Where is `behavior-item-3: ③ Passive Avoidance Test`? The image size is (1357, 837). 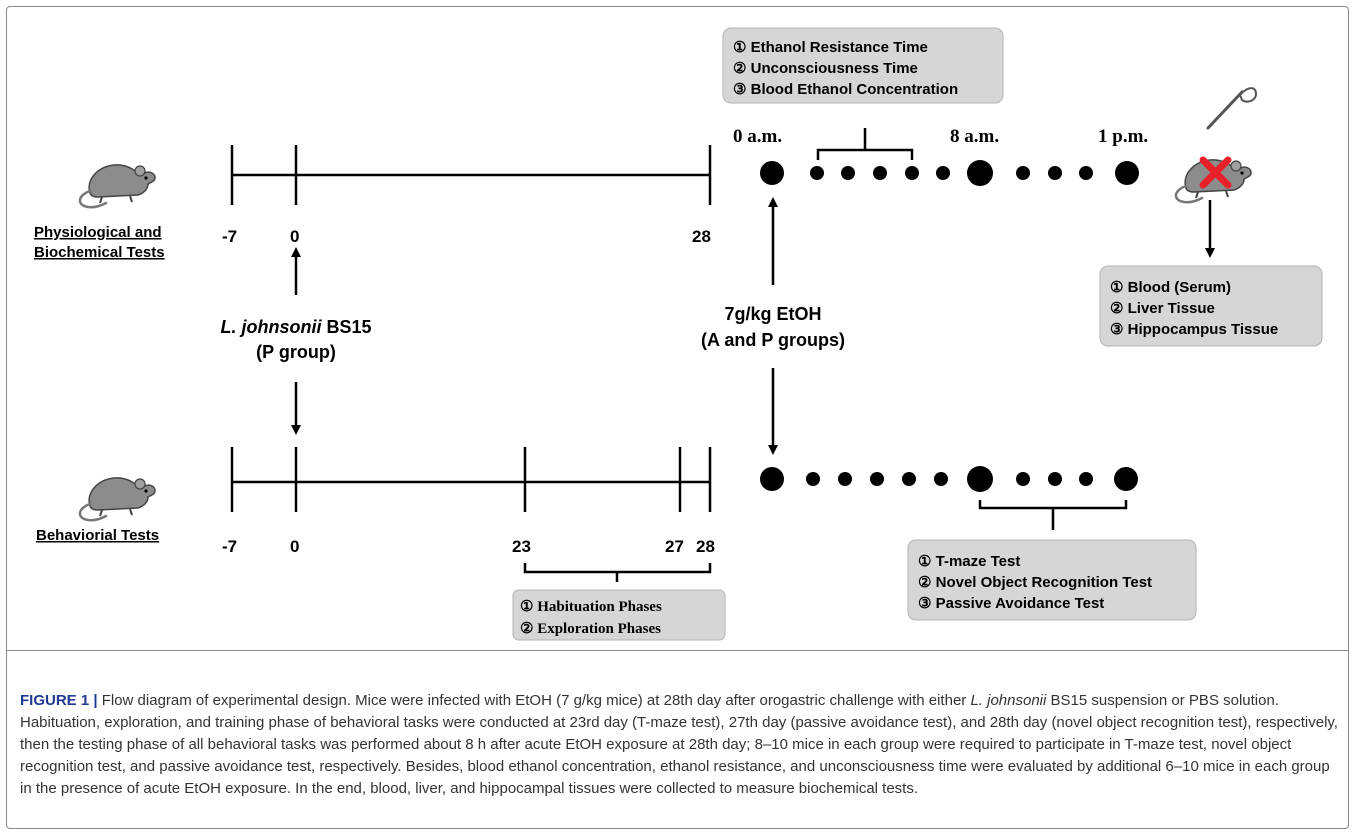
behavior-item-3: ③ Passive Avoidance Test is located at coordinates (1011, 603).